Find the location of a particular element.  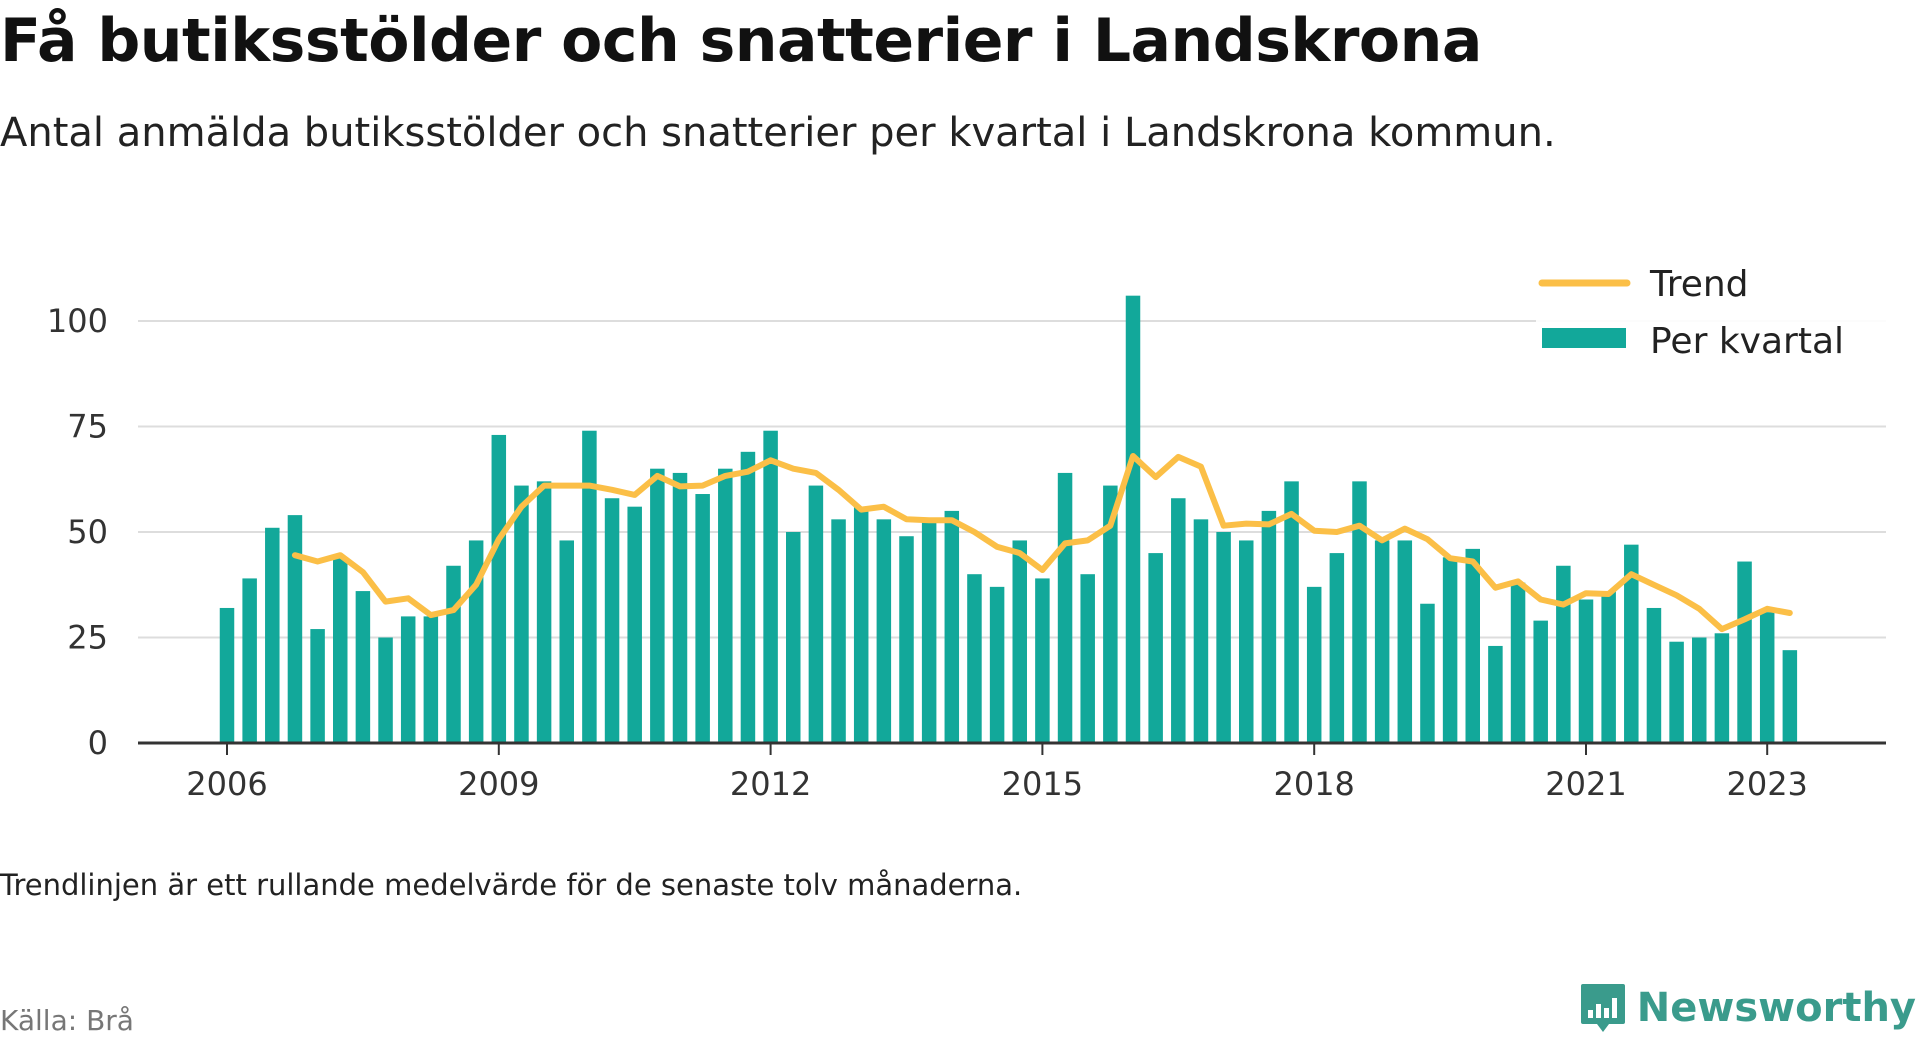

legend-bar-label: Per kvartal is located at coordinates (1747, 341).